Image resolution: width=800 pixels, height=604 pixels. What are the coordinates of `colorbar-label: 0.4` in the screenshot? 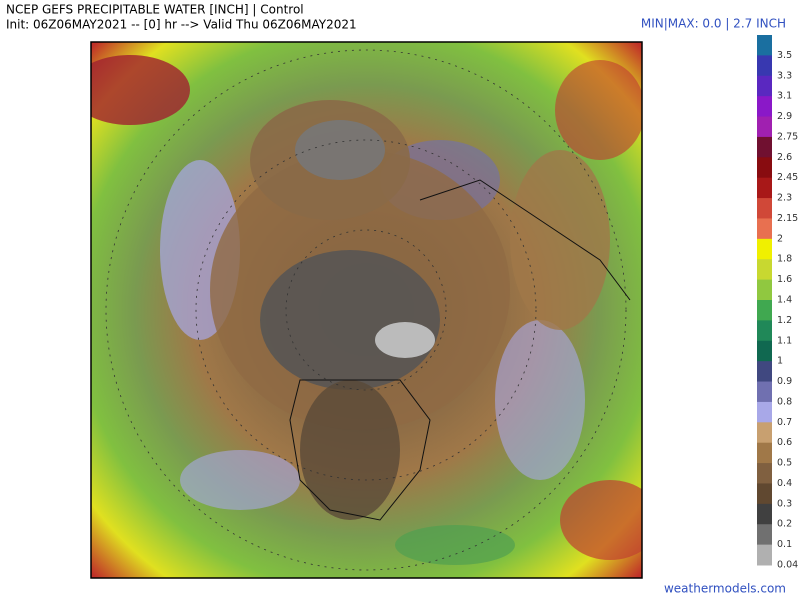 It's located at (784, 483).